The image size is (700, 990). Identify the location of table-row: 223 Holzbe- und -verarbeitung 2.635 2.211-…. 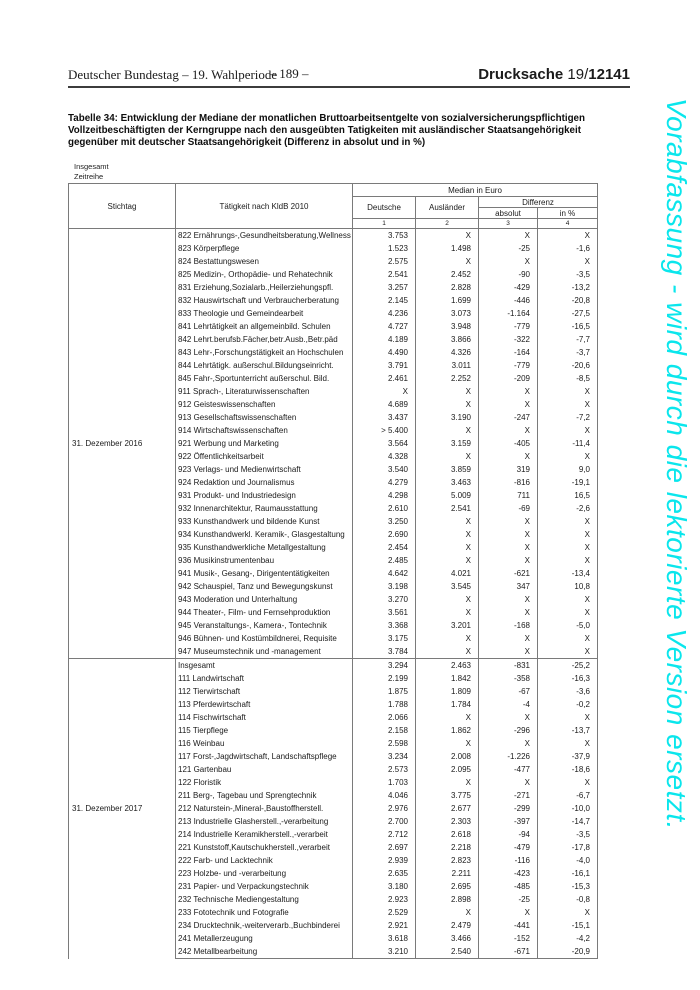
(333, 873).